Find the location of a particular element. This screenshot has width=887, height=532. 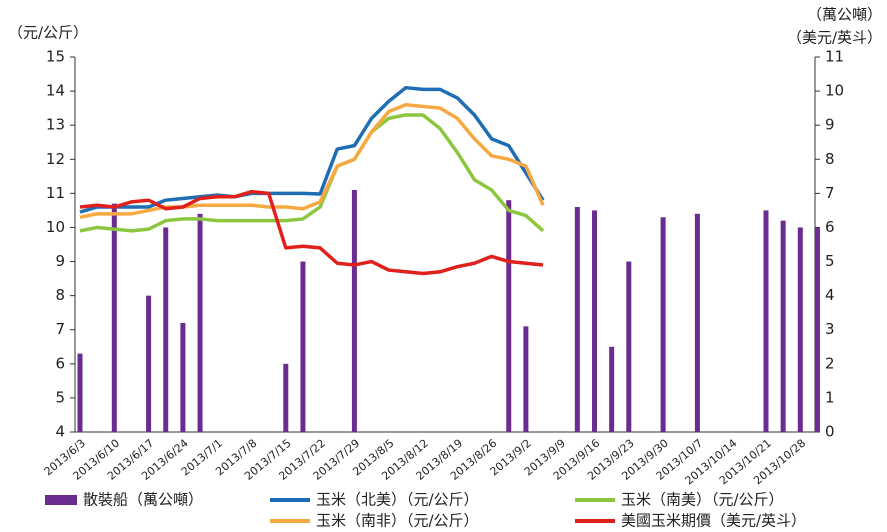

legend-label: 玉米（北美）（元/公斤） is located at coordinates (397, 500).